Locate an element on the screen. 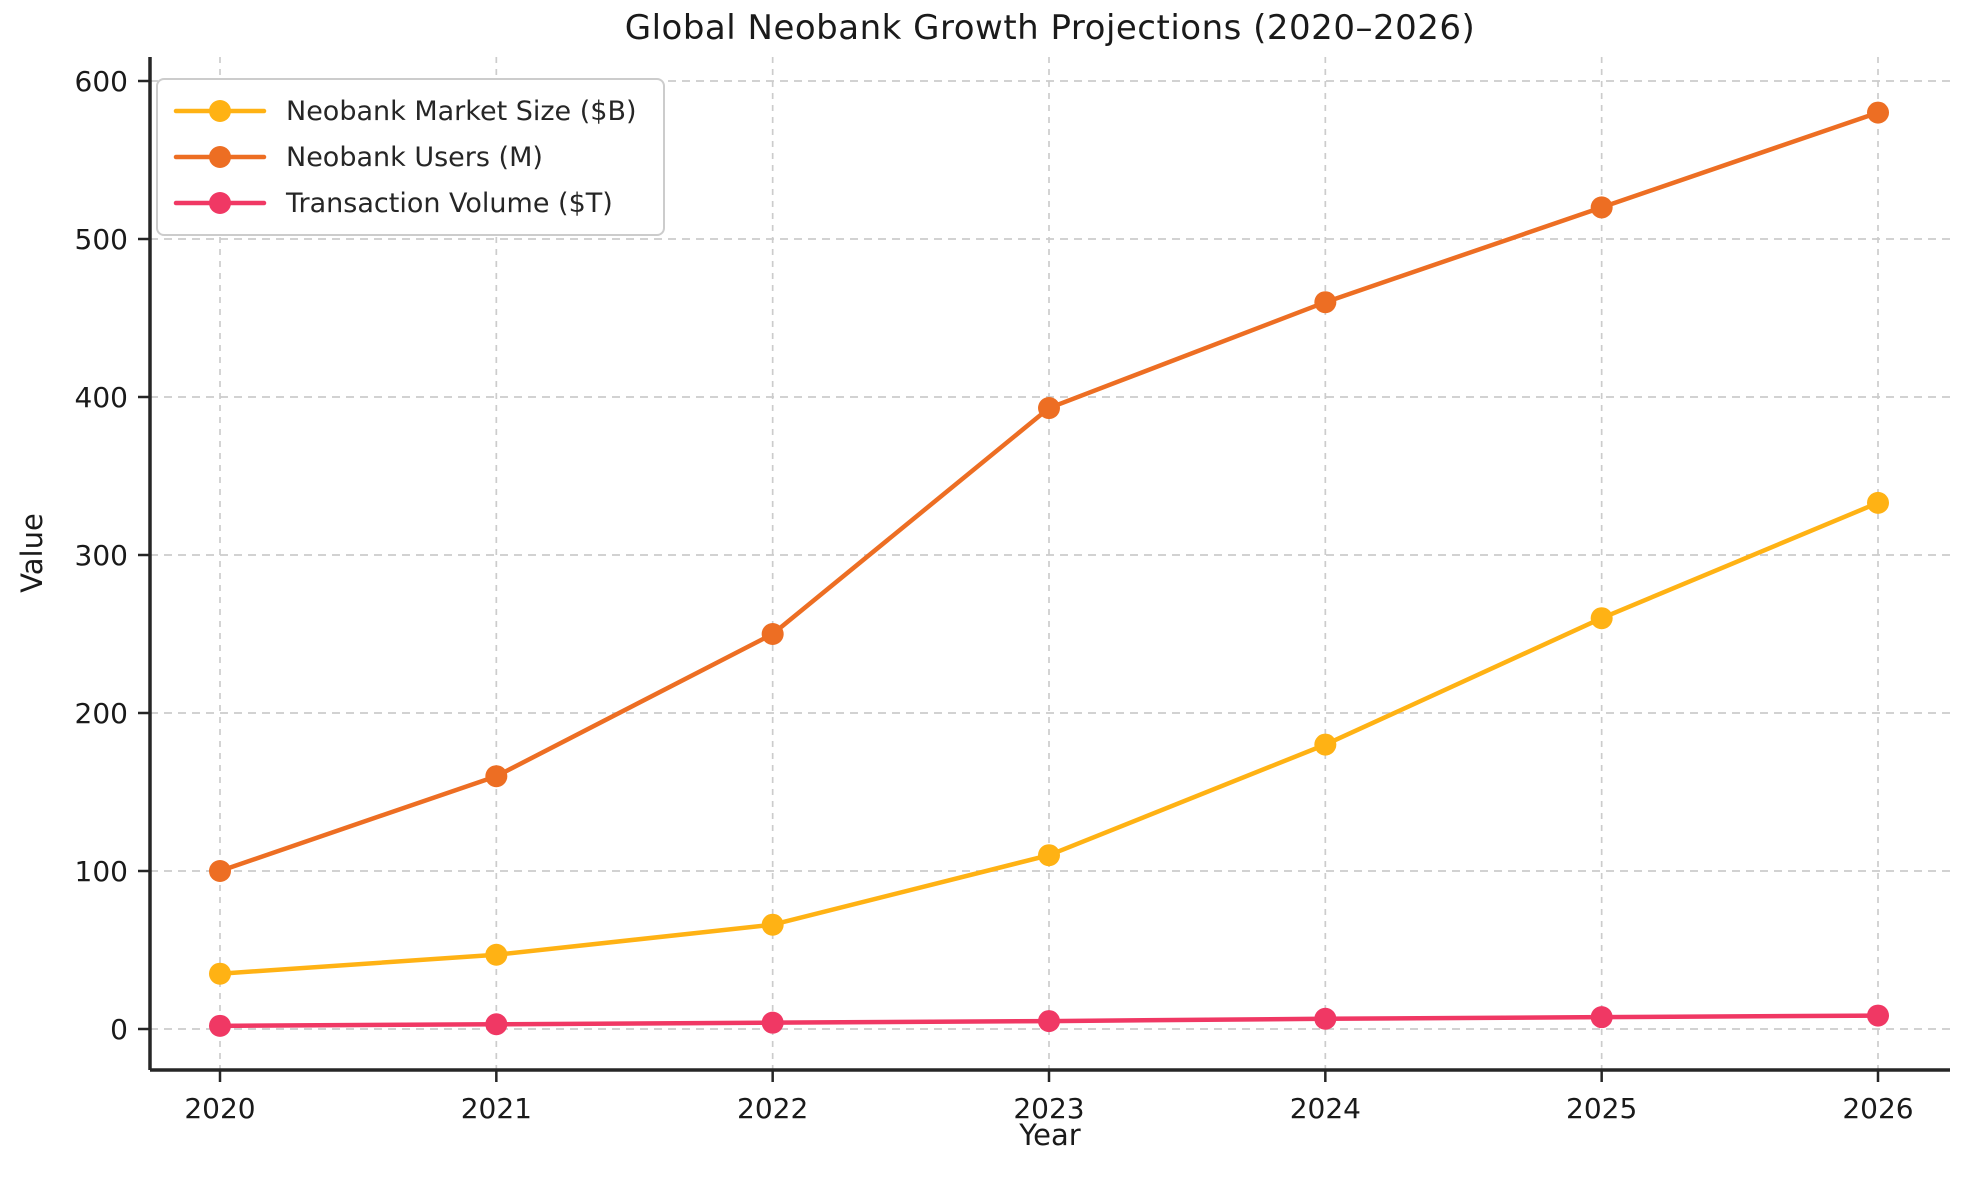 The image size is (1980, 1180). x-tick-label: 2020 is located at coordinates (219, 1108).